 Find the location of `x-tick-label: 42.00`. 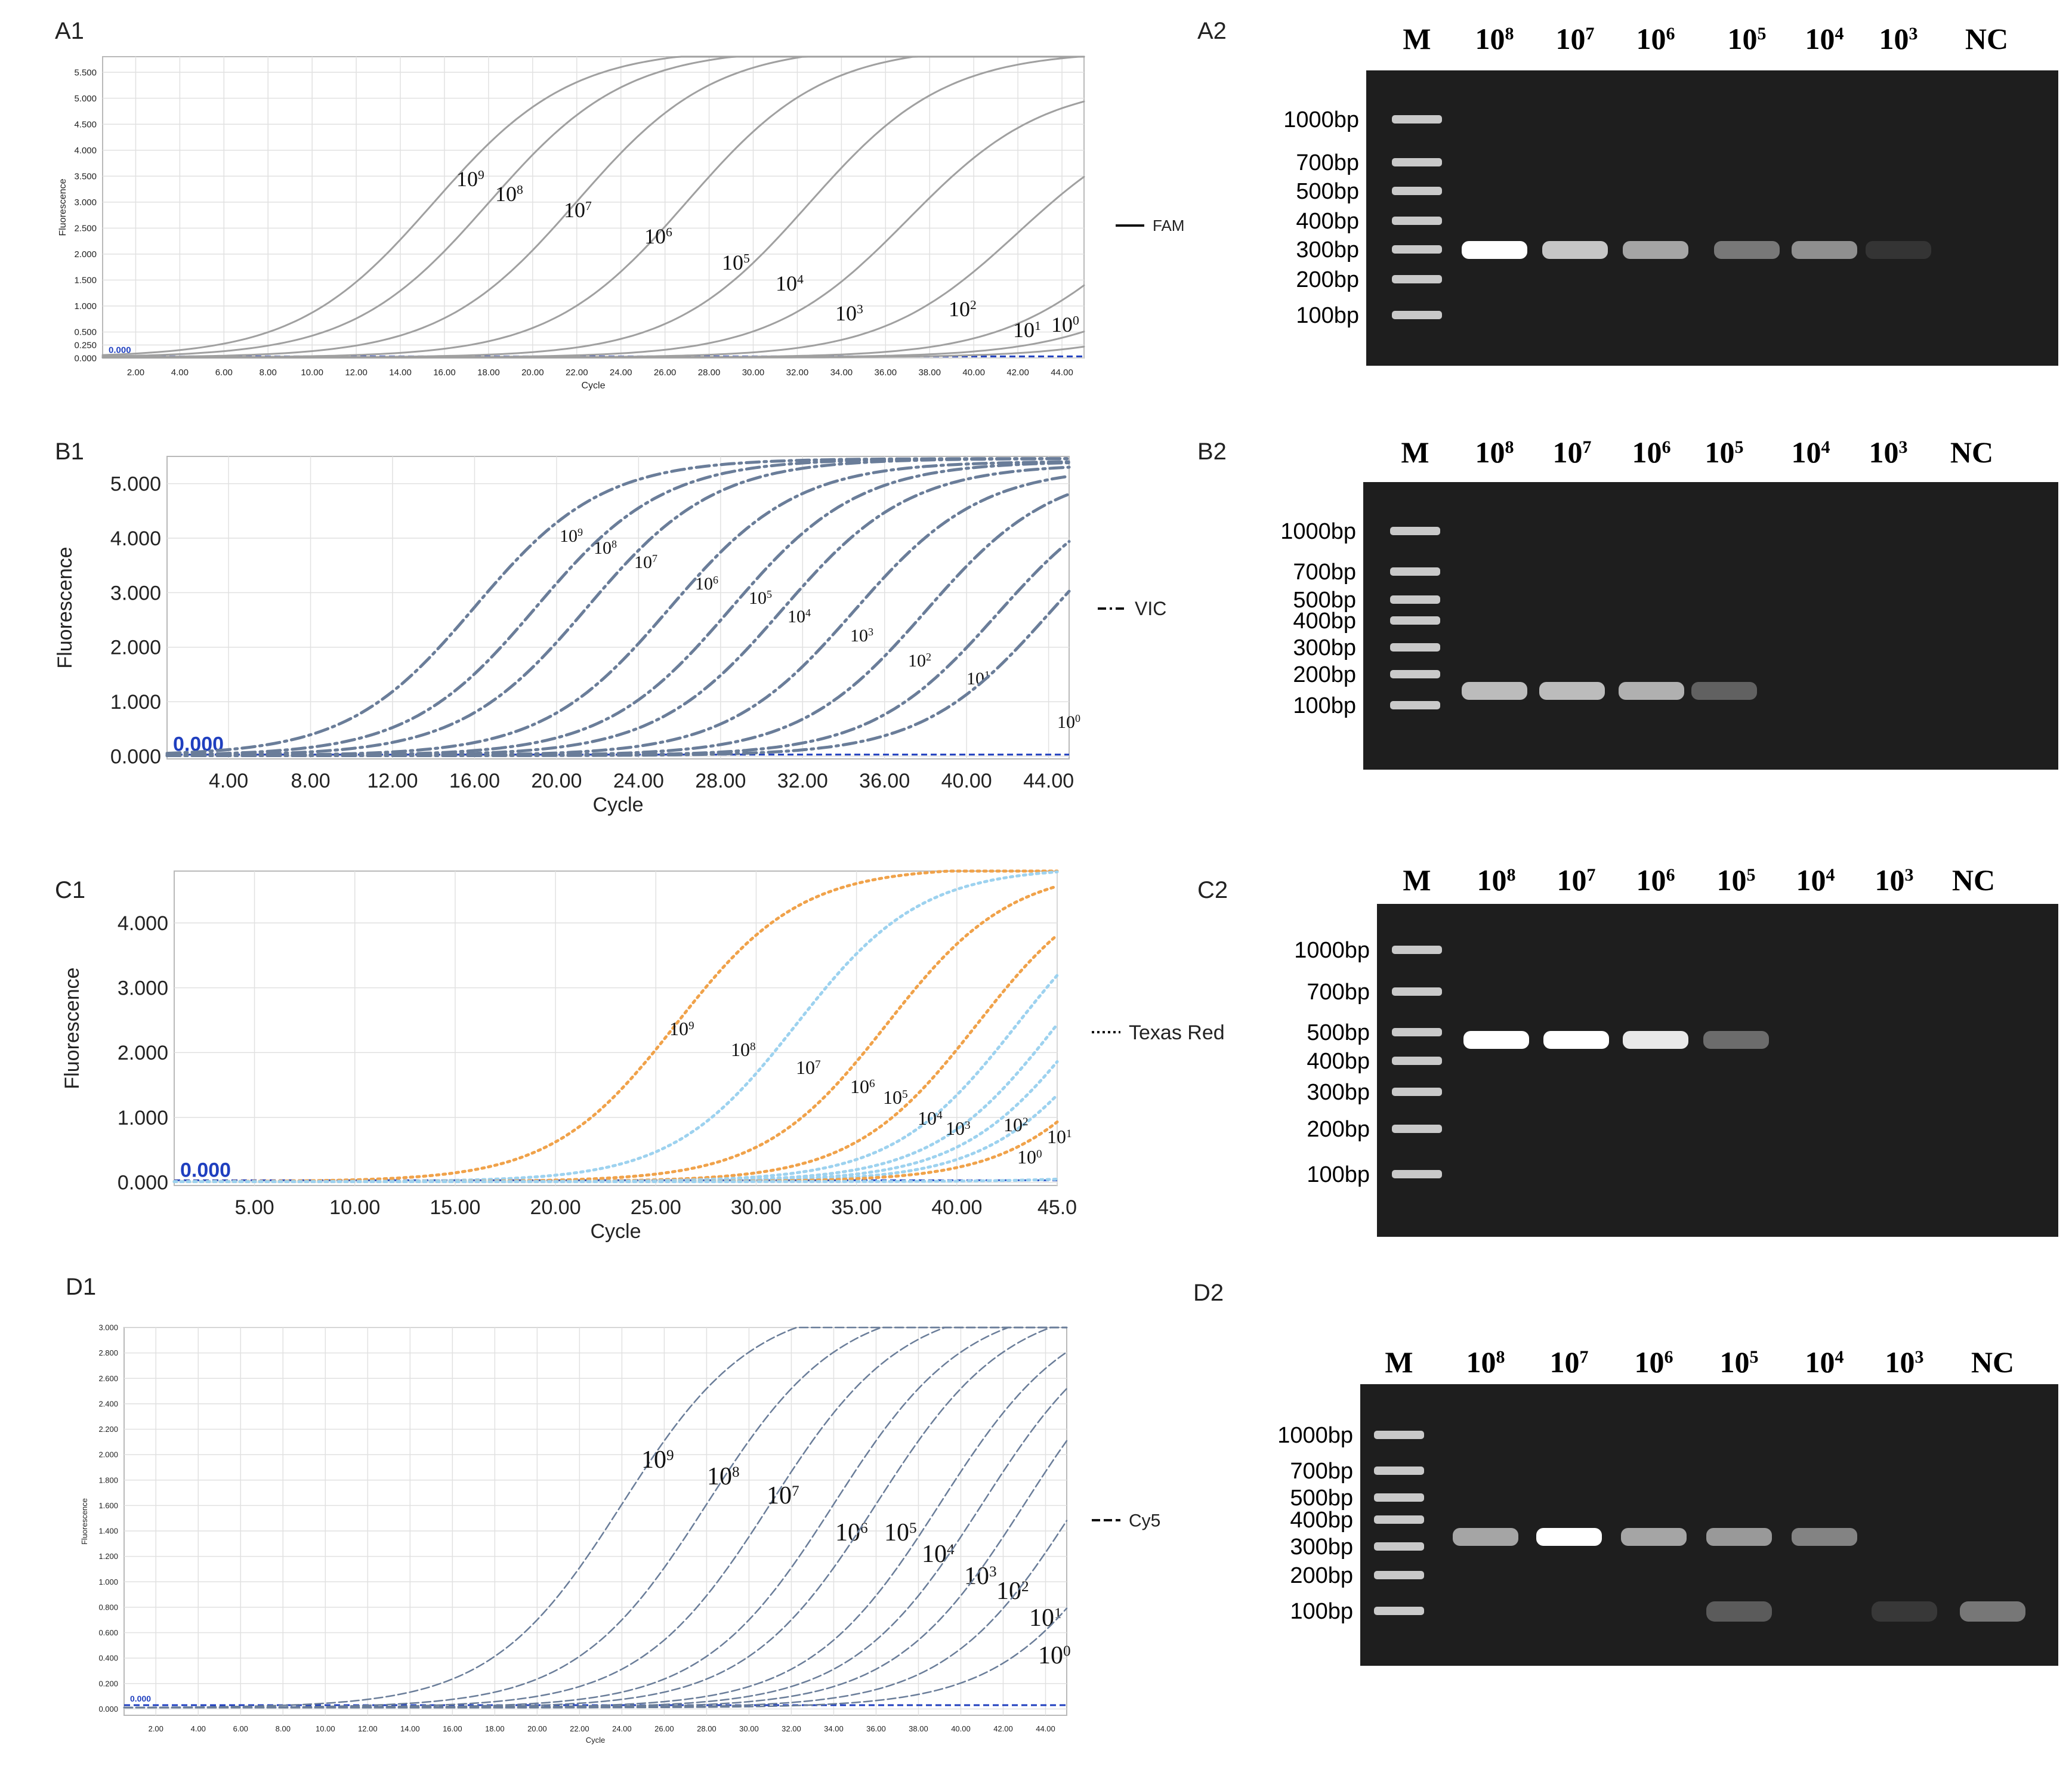

x-tick-label: 42.00 is located at coordinates (1003, 1728).